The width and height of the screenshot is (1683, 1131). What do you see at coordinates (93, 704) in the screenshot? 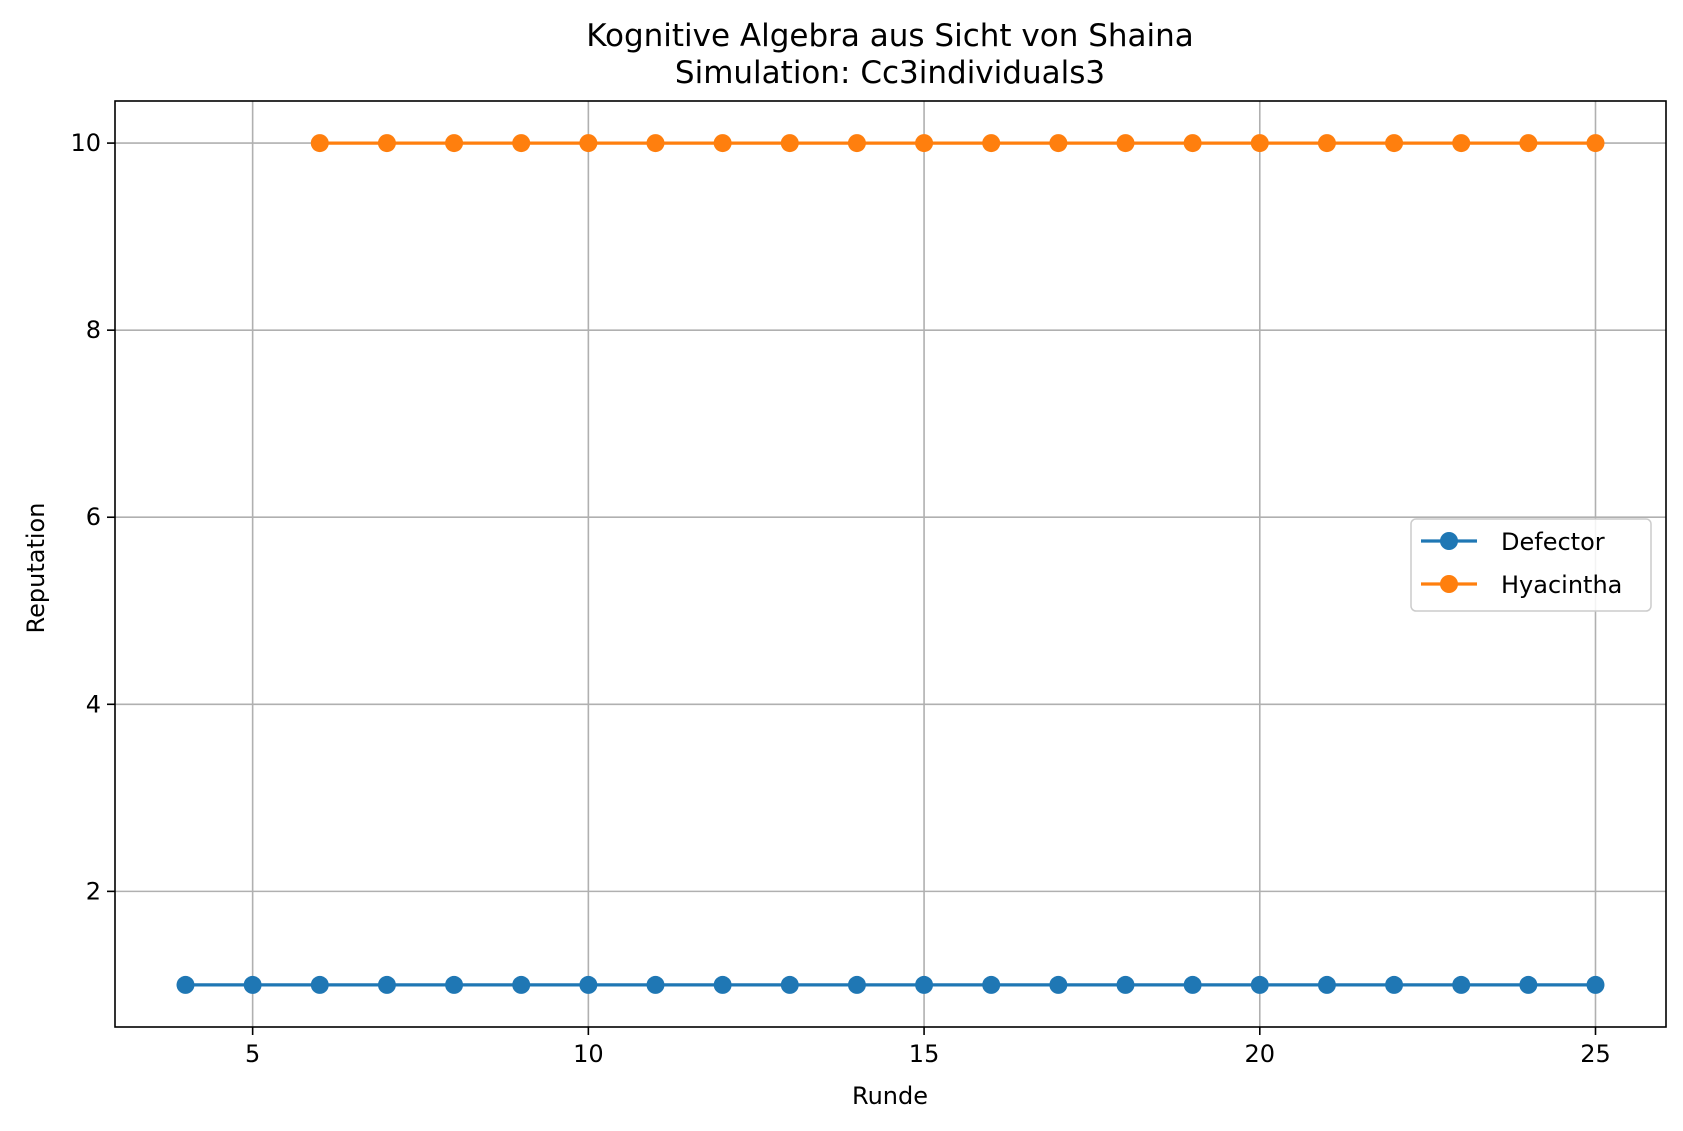
I see `y-tick-label: 4` at bounding box center [93, 704].